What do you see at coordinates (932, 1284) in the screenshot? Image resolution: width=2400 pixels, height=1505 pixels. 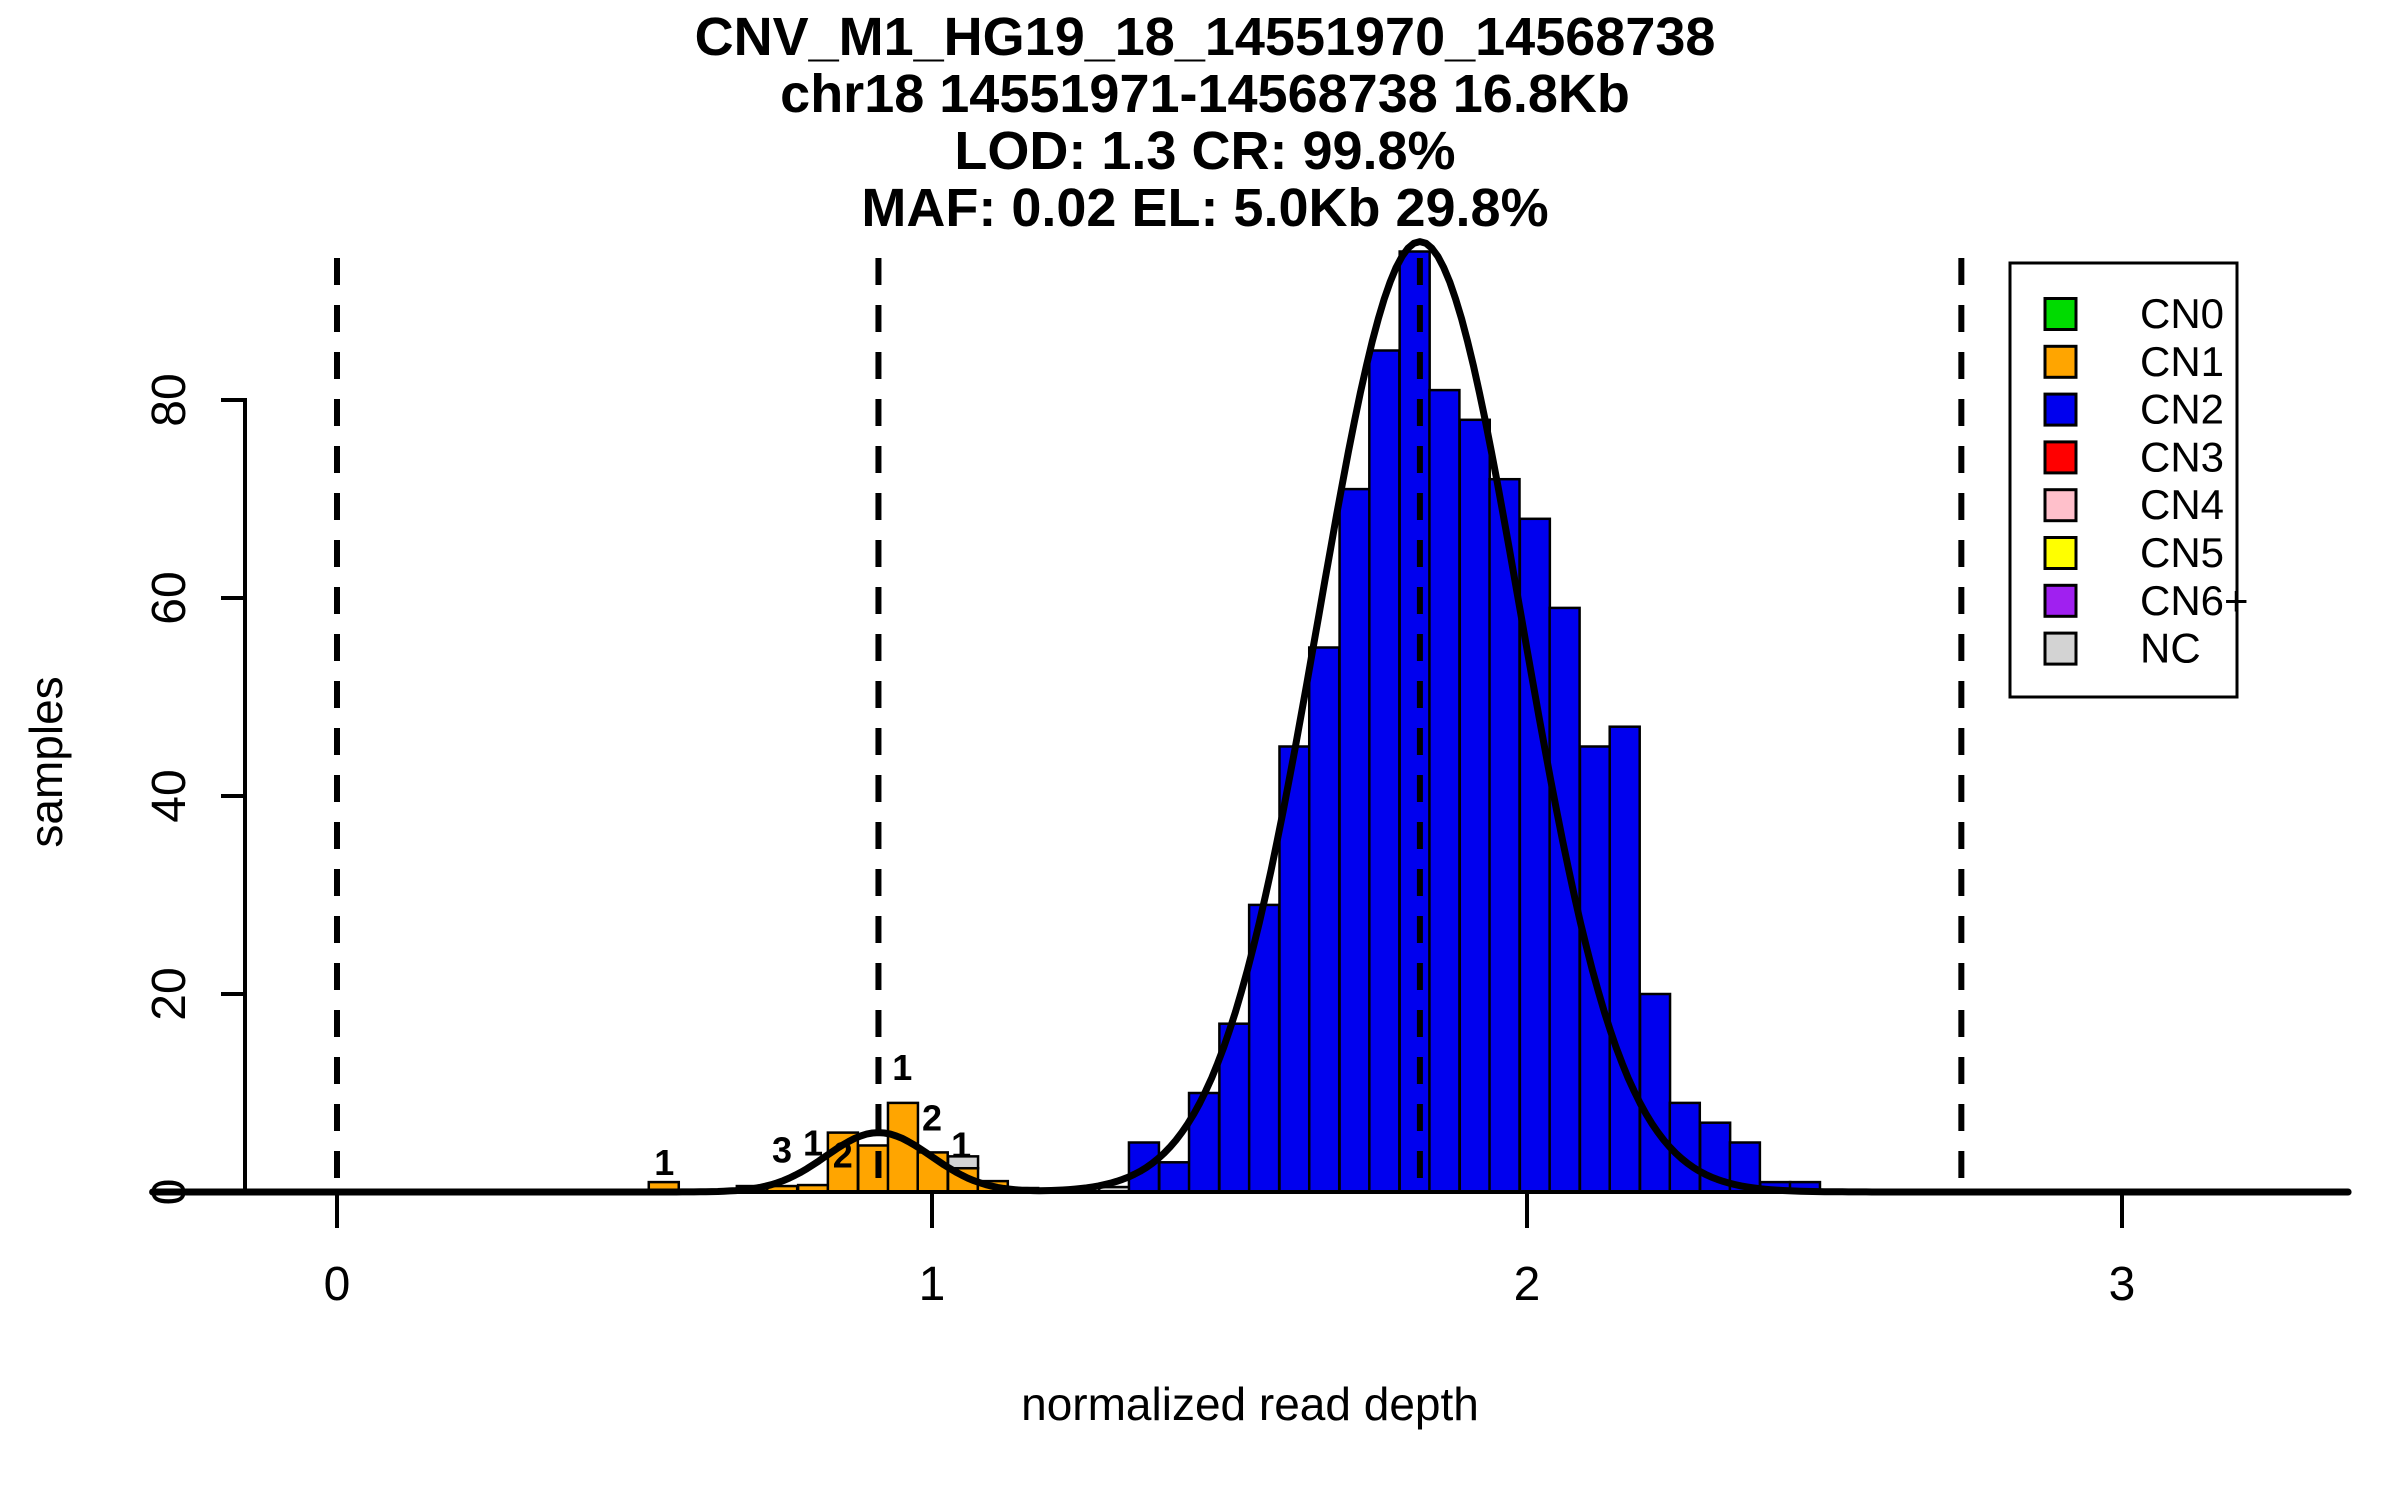 I see `x-tick-label: 1` at bounding box center [932, 1284].